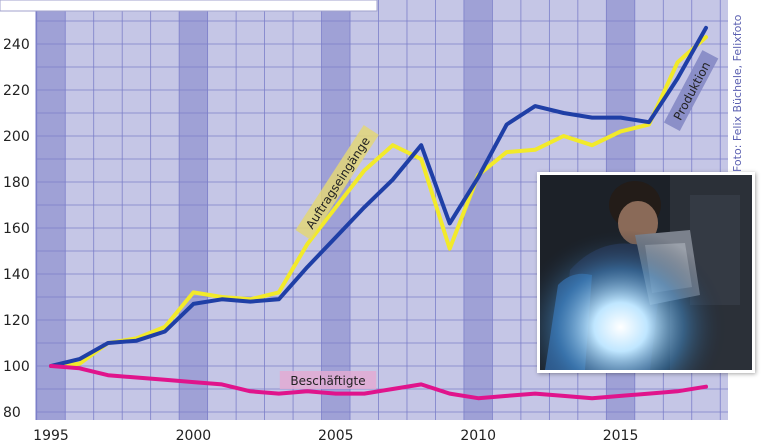 Image resolution: width=768 pixels, height=445 pixels. Describe the element at coordinates (193, 210) in the screenshot. I see `year-band-2000` at that location.